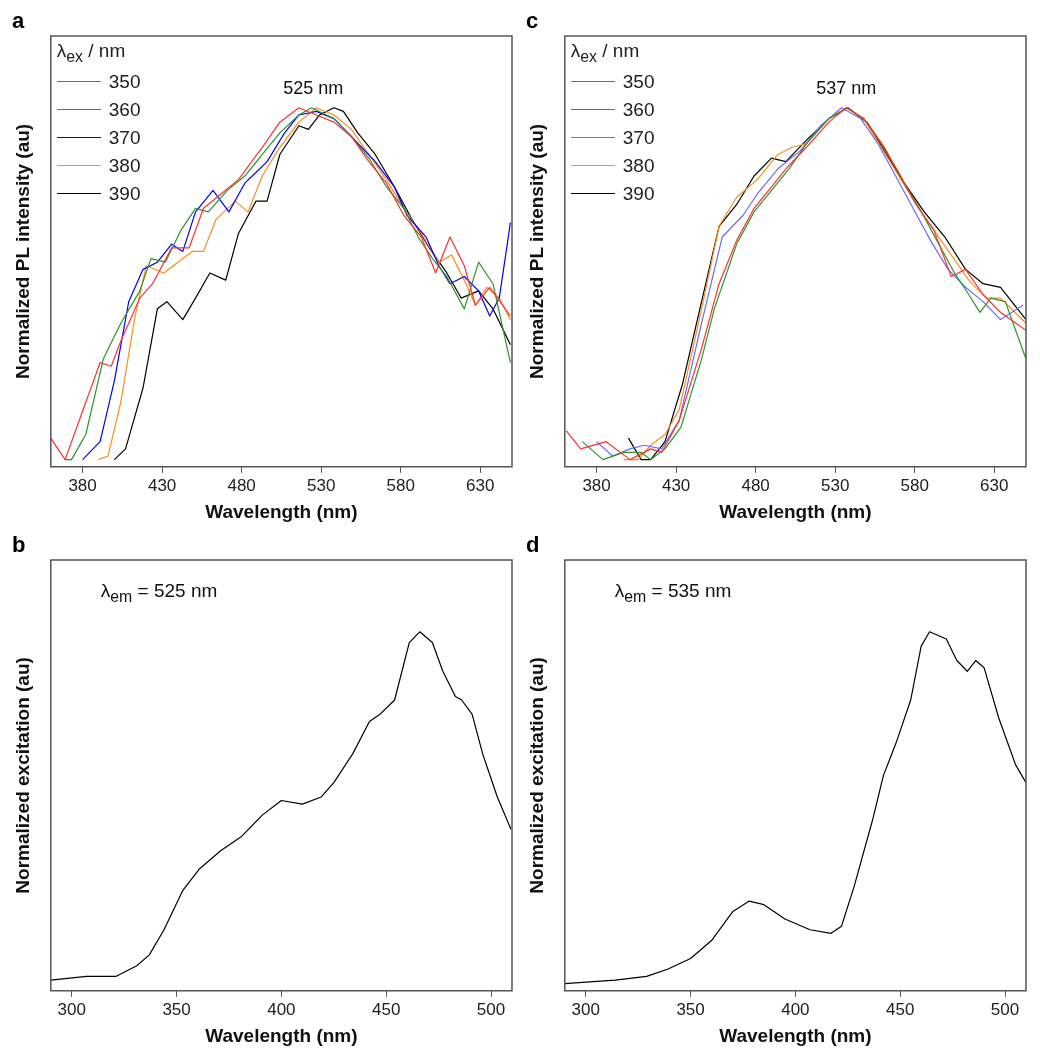  Describe the element at coordinates (673, 593) in the screenshot. I see `text: λ$_{em}$ = 535 nm` at that location.